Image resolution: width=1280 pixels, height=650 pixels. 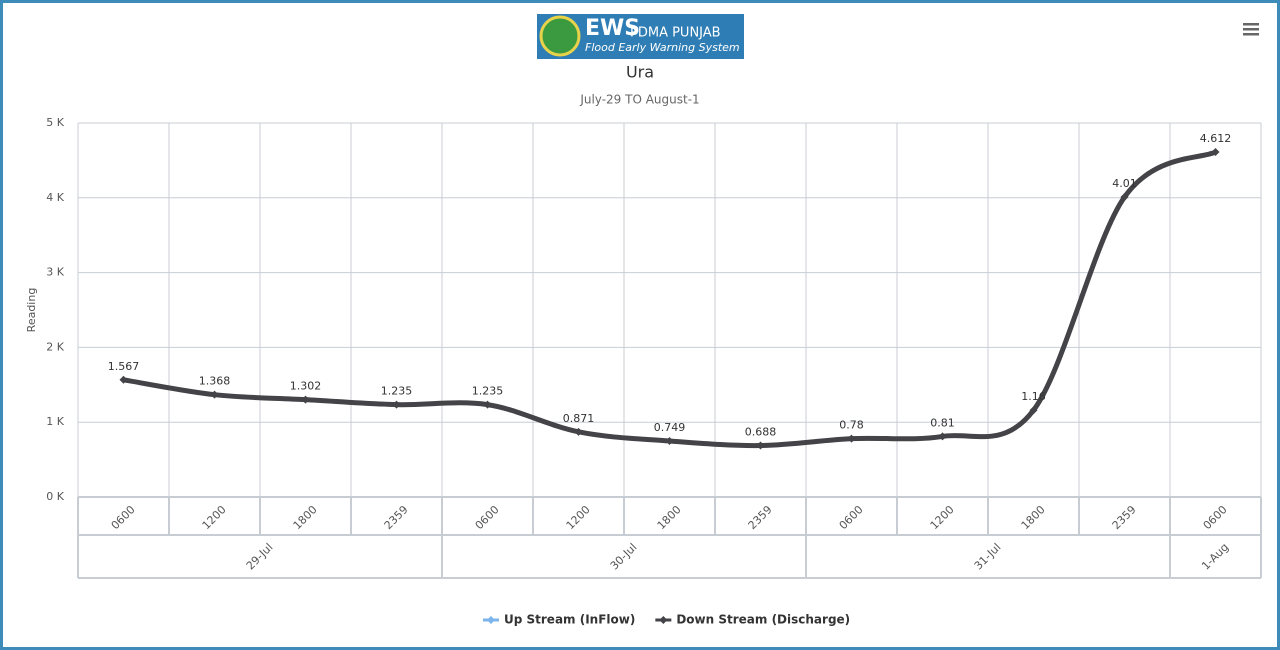 I want to click on data-label: 1.567, so click(x=124, y=366).